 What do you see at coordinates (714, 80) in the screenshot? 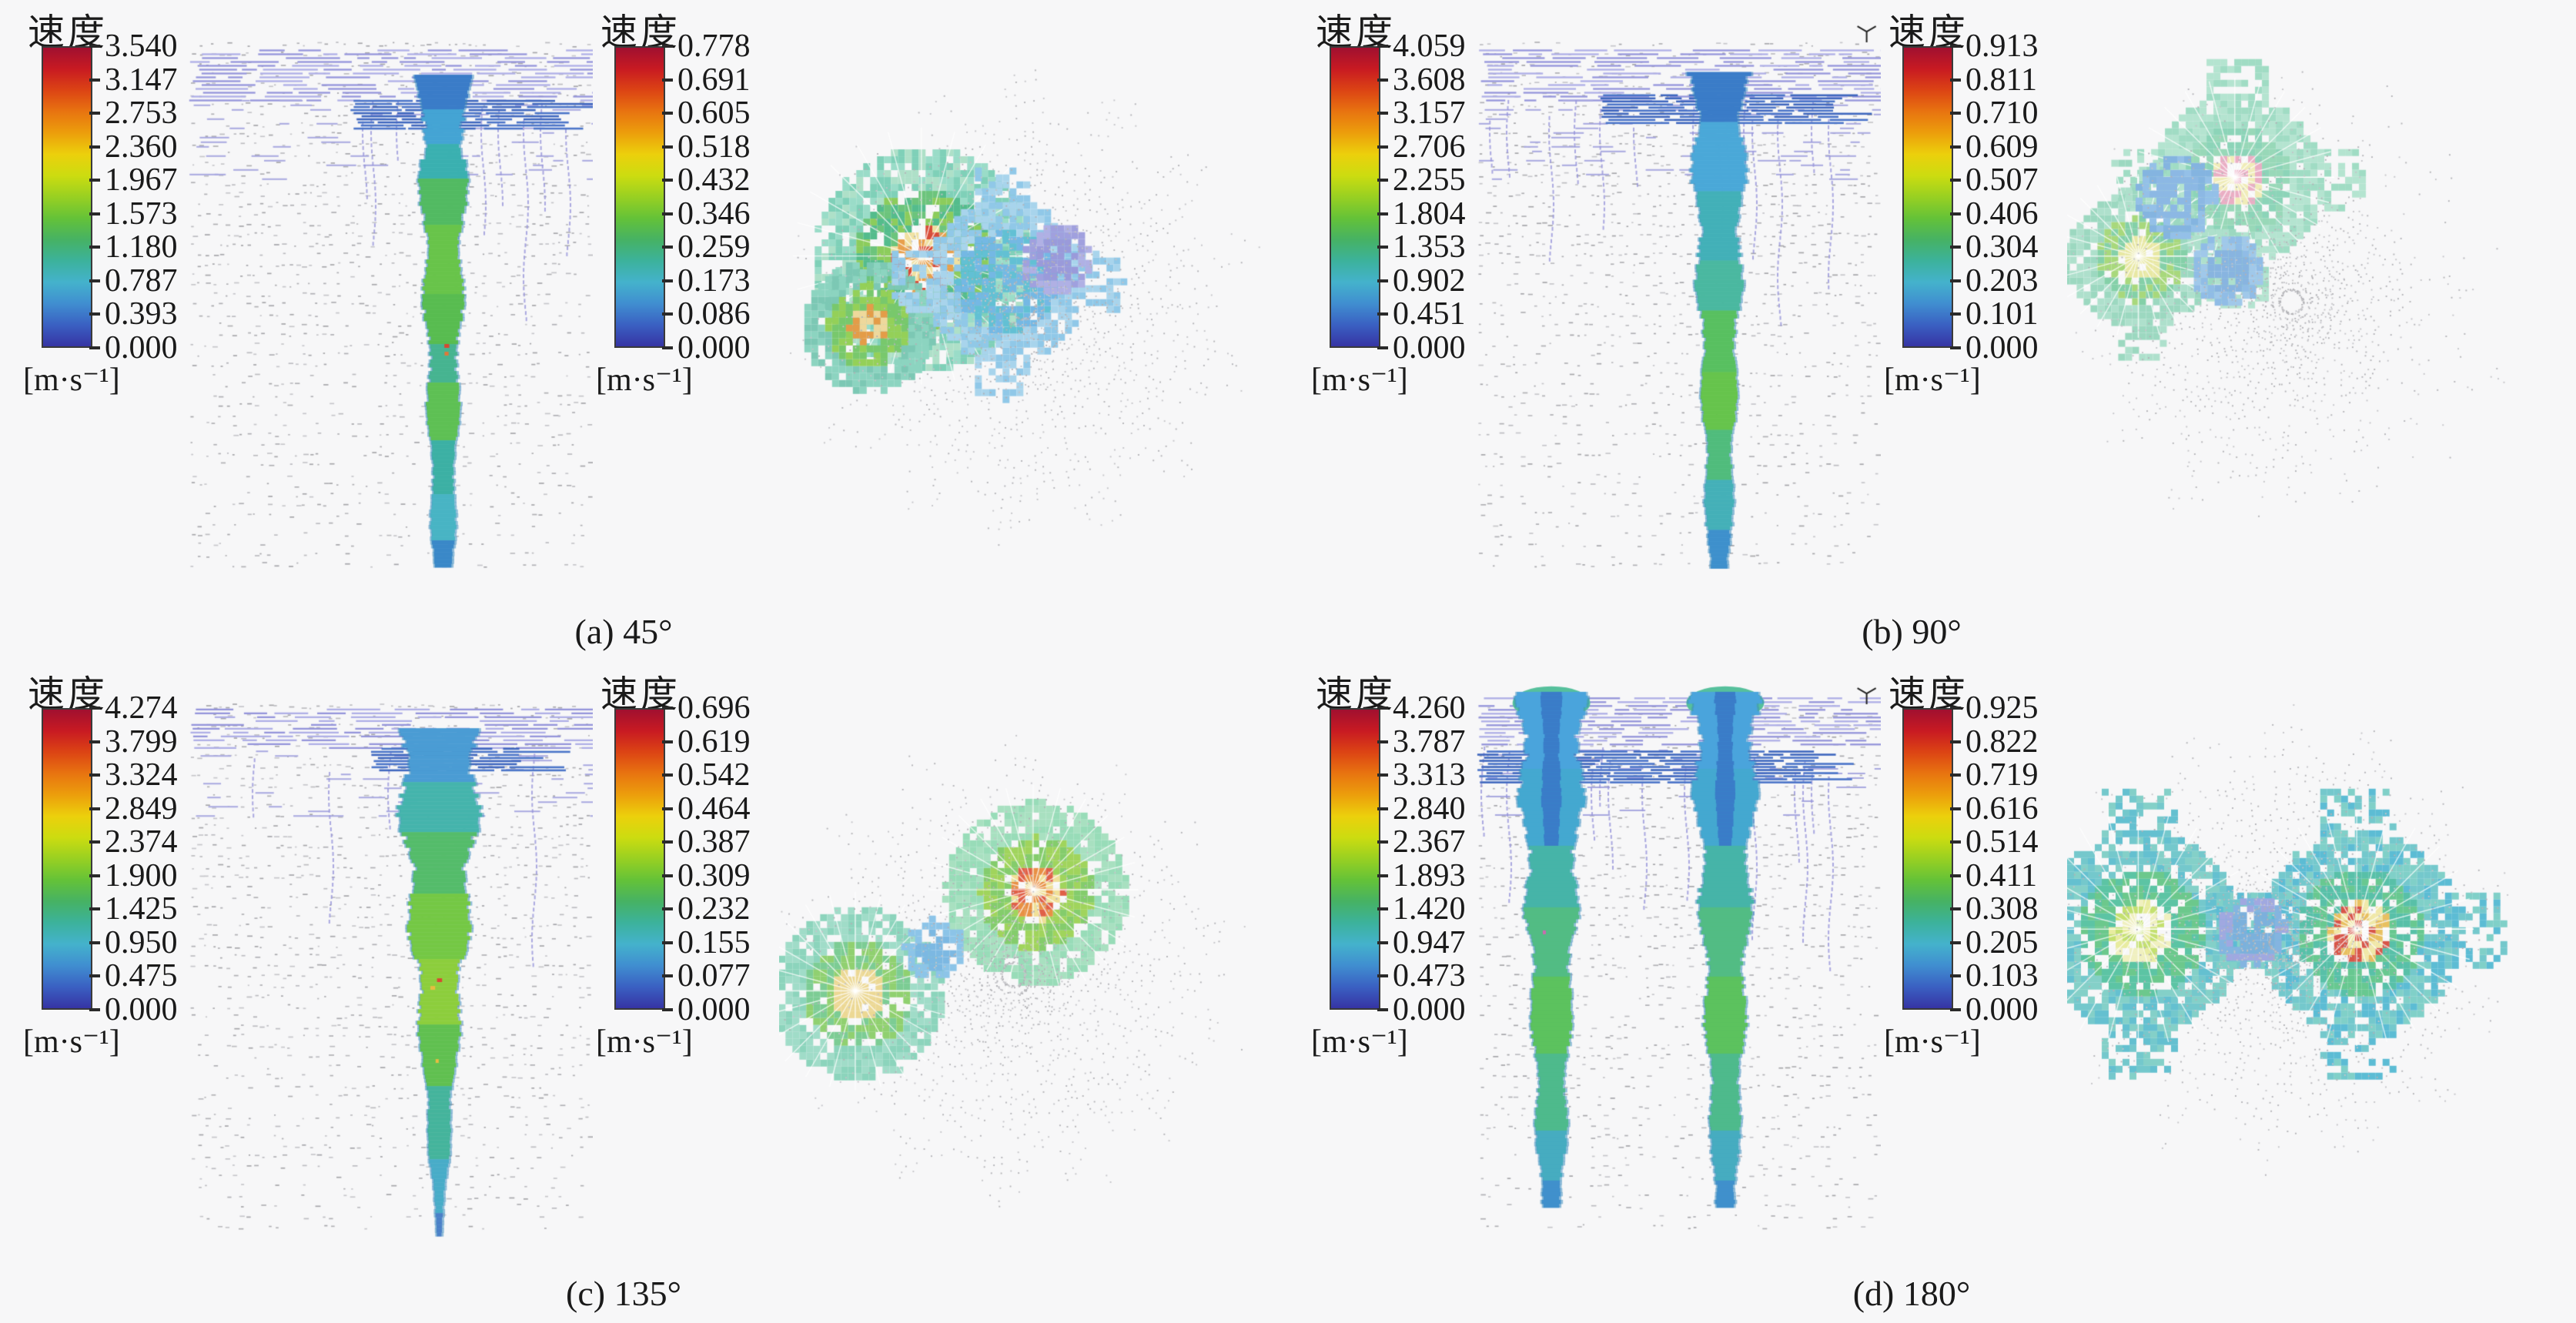
I see `colorbar-tick-label: 0.691` at bounding box center [714, 80].